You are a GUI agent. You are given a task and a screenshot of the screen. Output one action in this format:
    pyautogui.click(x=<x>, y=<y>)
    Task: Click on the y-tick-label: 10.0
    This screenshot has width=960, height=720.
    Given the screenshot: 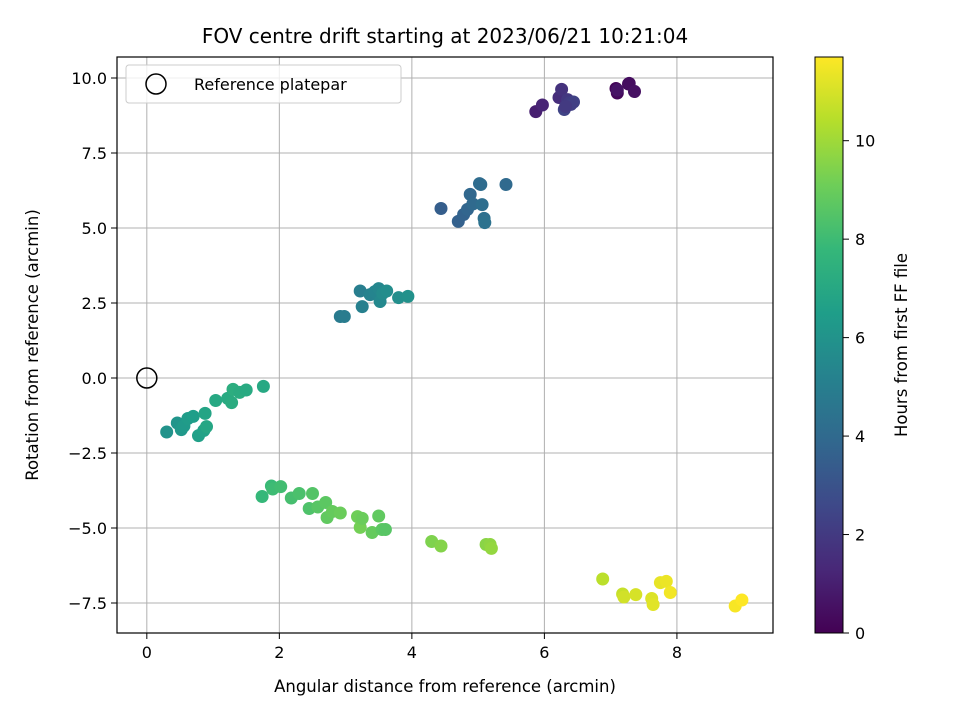 What is the action you would take?
    pyautogui.click(x=89, y=78)
    